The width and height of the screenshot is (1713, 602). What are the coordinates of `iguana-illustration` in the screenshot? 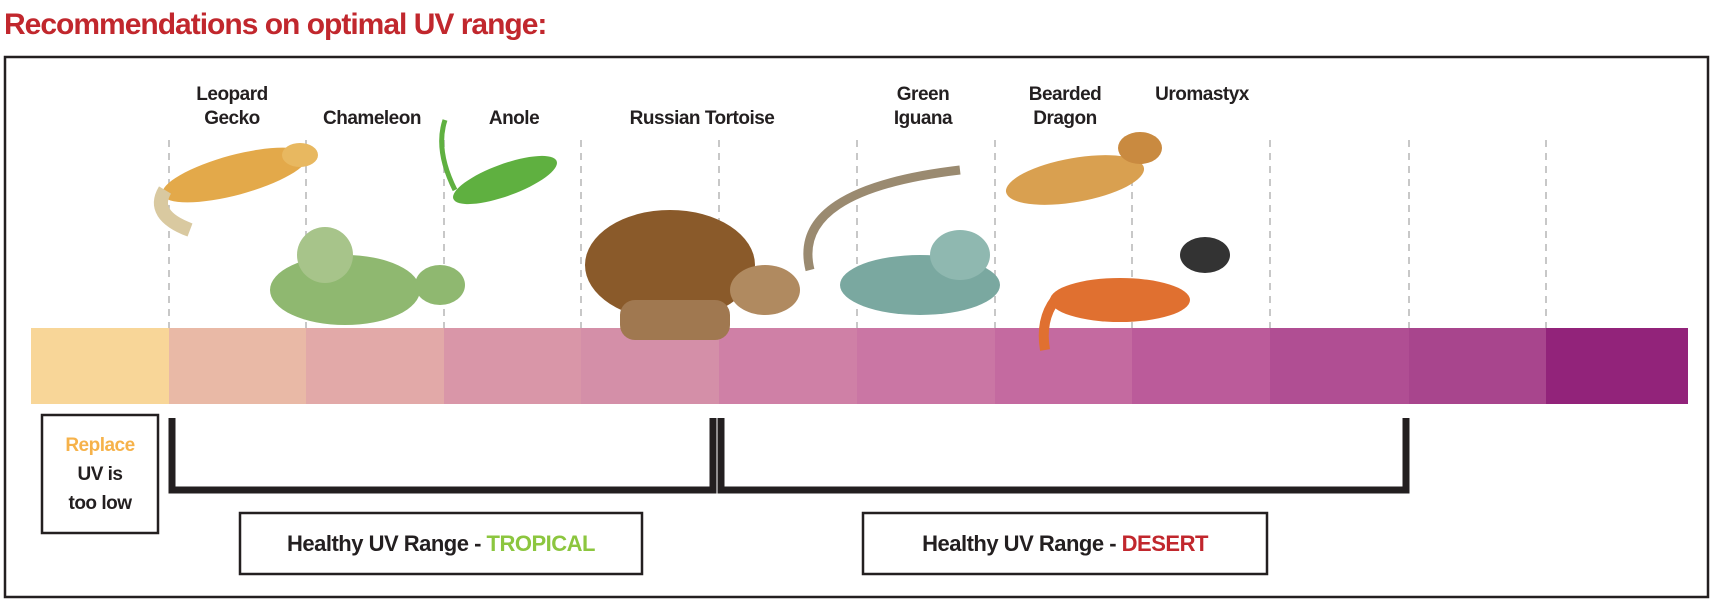 It's located at (901, 240).